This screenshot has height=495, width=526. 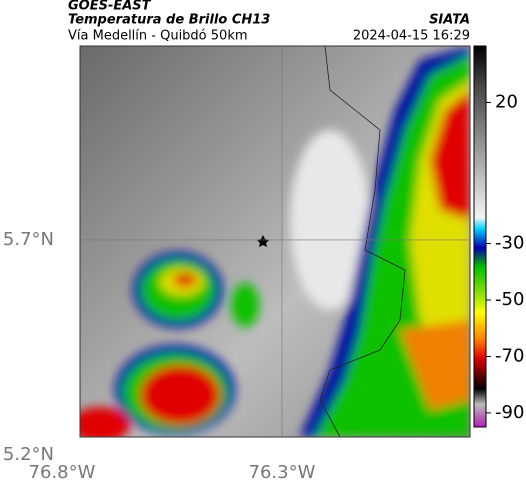 I want to click on x-tick-label: 76.3°W, so click(x=282, y=472).